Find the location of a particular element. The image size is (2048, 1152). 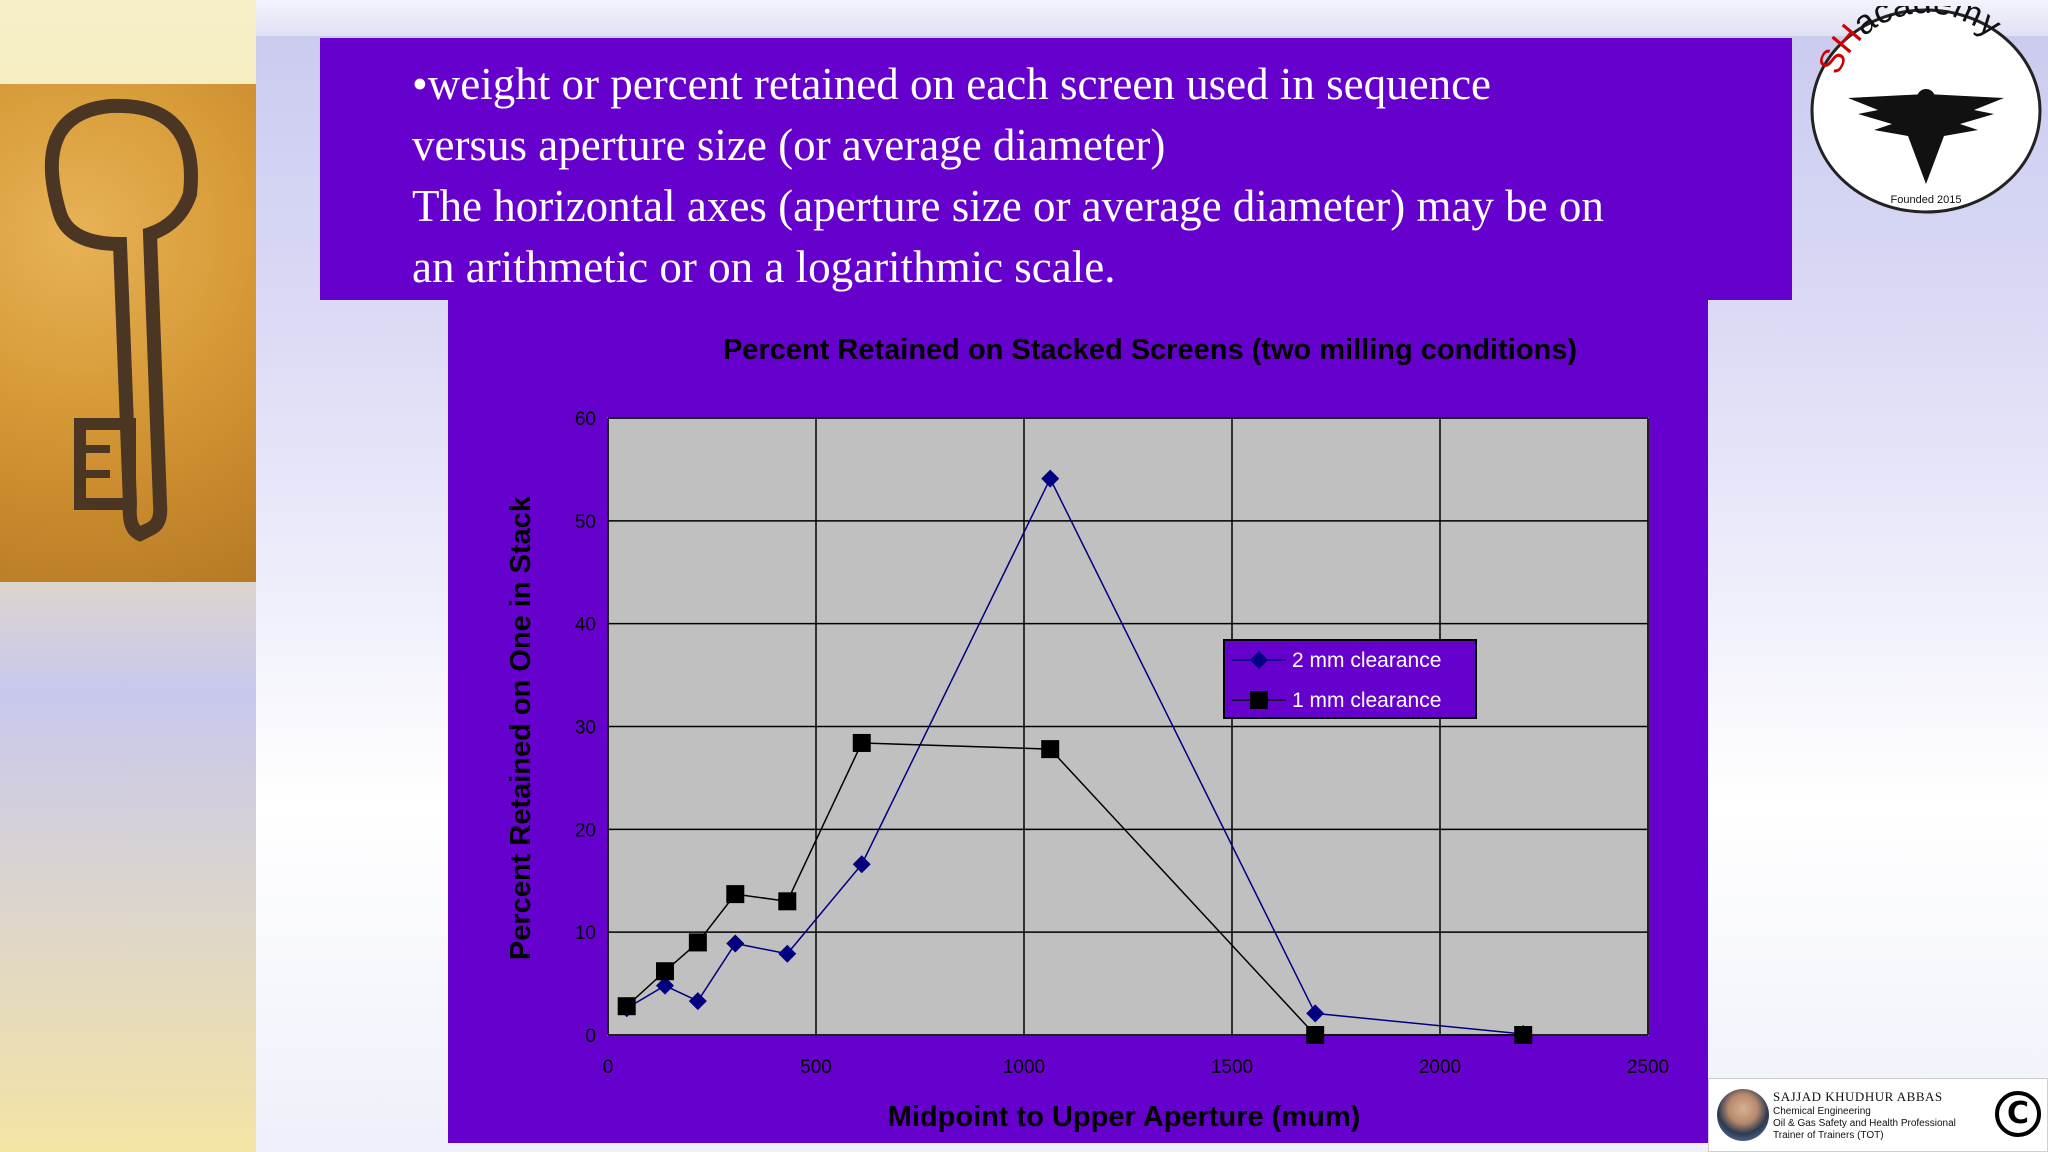

credit-line-2: Oil & Gas Safety and Health Professional is located at coordinates (1864, 1123).